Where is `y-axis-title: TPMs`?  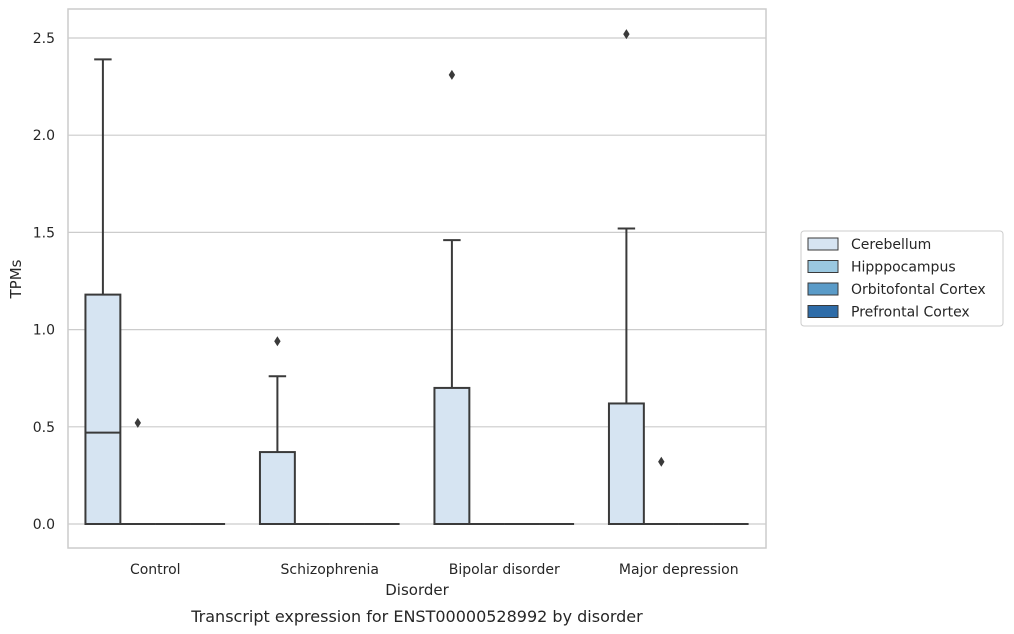
y-axis-title: TPMs is located at coordinates (16, 279).